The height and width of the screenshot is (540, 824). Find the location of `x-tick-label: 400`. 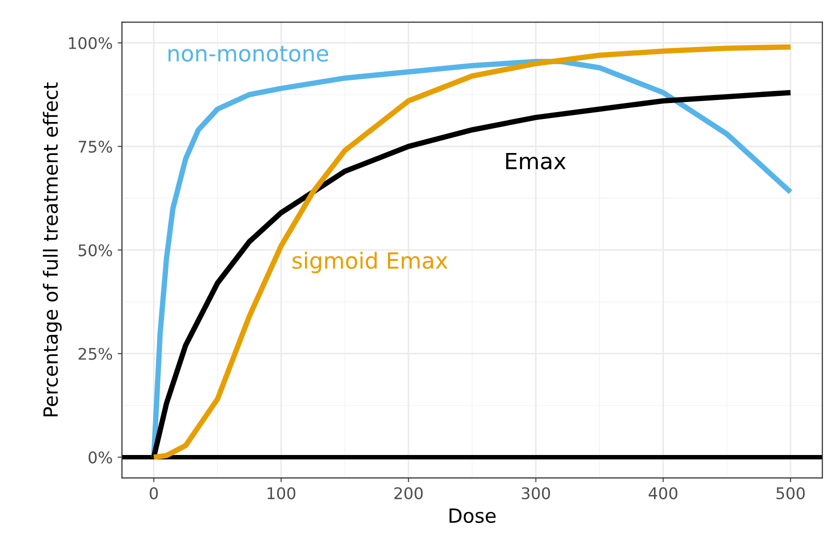

x-tick-label: 400 is located at coordinates (663, 493).